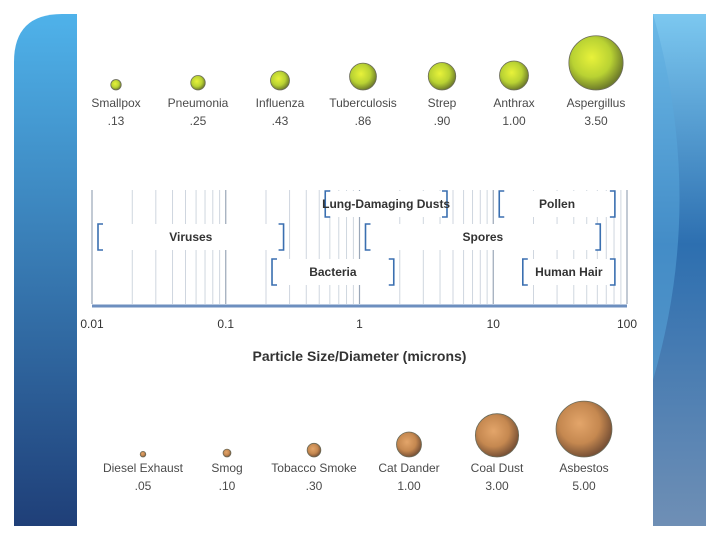  I want to click on particle-pneumonia: Pneumonia .25, so click(198, 101).